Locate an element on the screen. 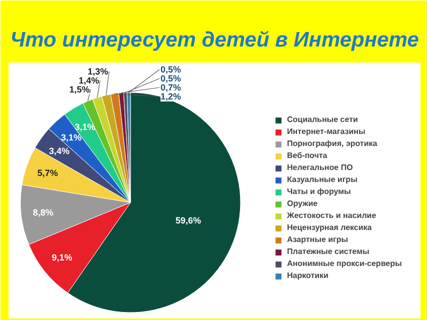 The width and height of the screenshot is (427, 320). legend-label: Анонимные прокси-серверы is located at coordinates (344, 263).